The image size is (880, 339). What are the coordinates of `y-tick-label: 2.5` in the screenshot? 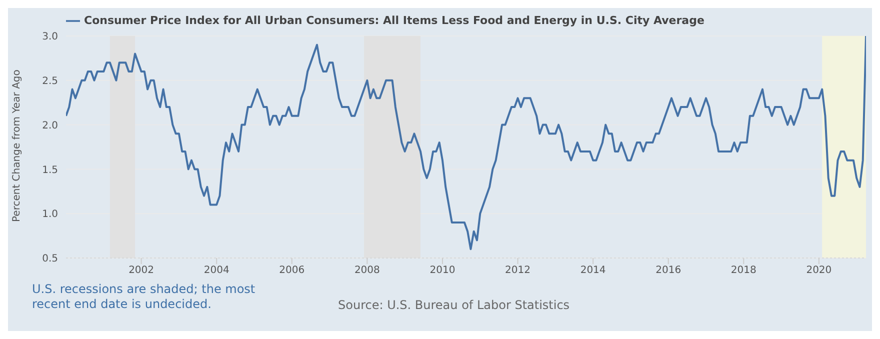 It's located at (50, 81).